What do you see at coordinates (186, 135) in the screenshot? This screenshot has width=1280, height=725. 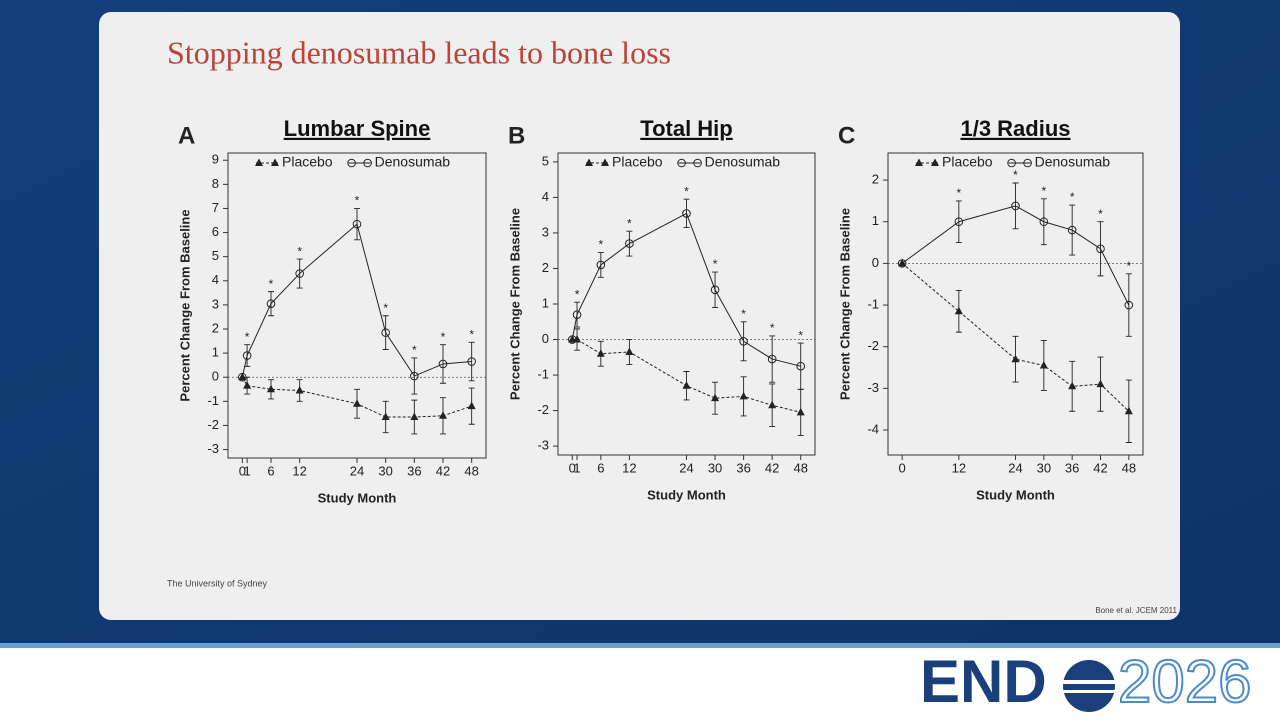 I see `panel-letter: A` at bounding box center [186, 135].